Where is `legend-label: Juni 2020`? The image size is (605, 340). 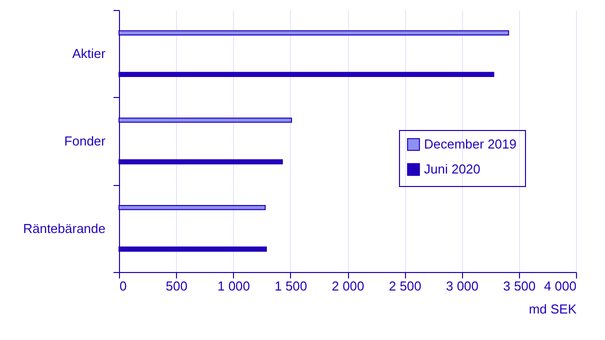 legend-label: Juni 2020 is located at coordinates (452, 169).